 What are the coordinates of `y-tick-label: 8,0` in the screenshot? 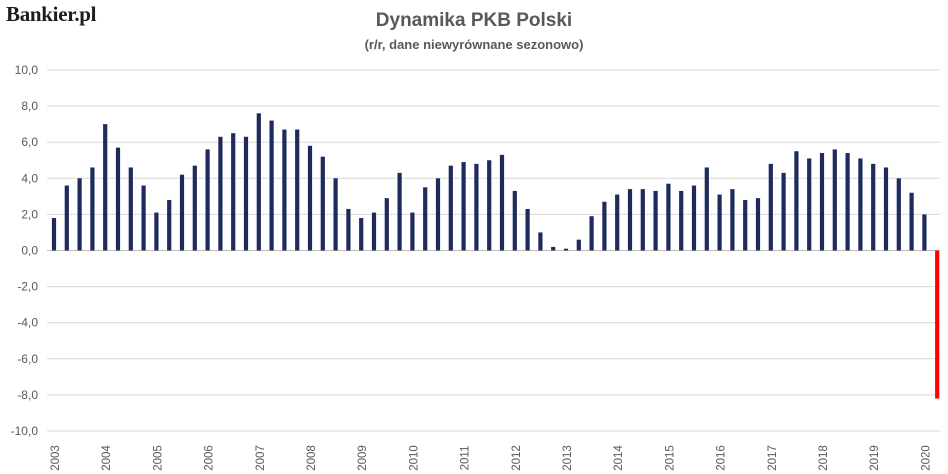 It's located at (29, 106).